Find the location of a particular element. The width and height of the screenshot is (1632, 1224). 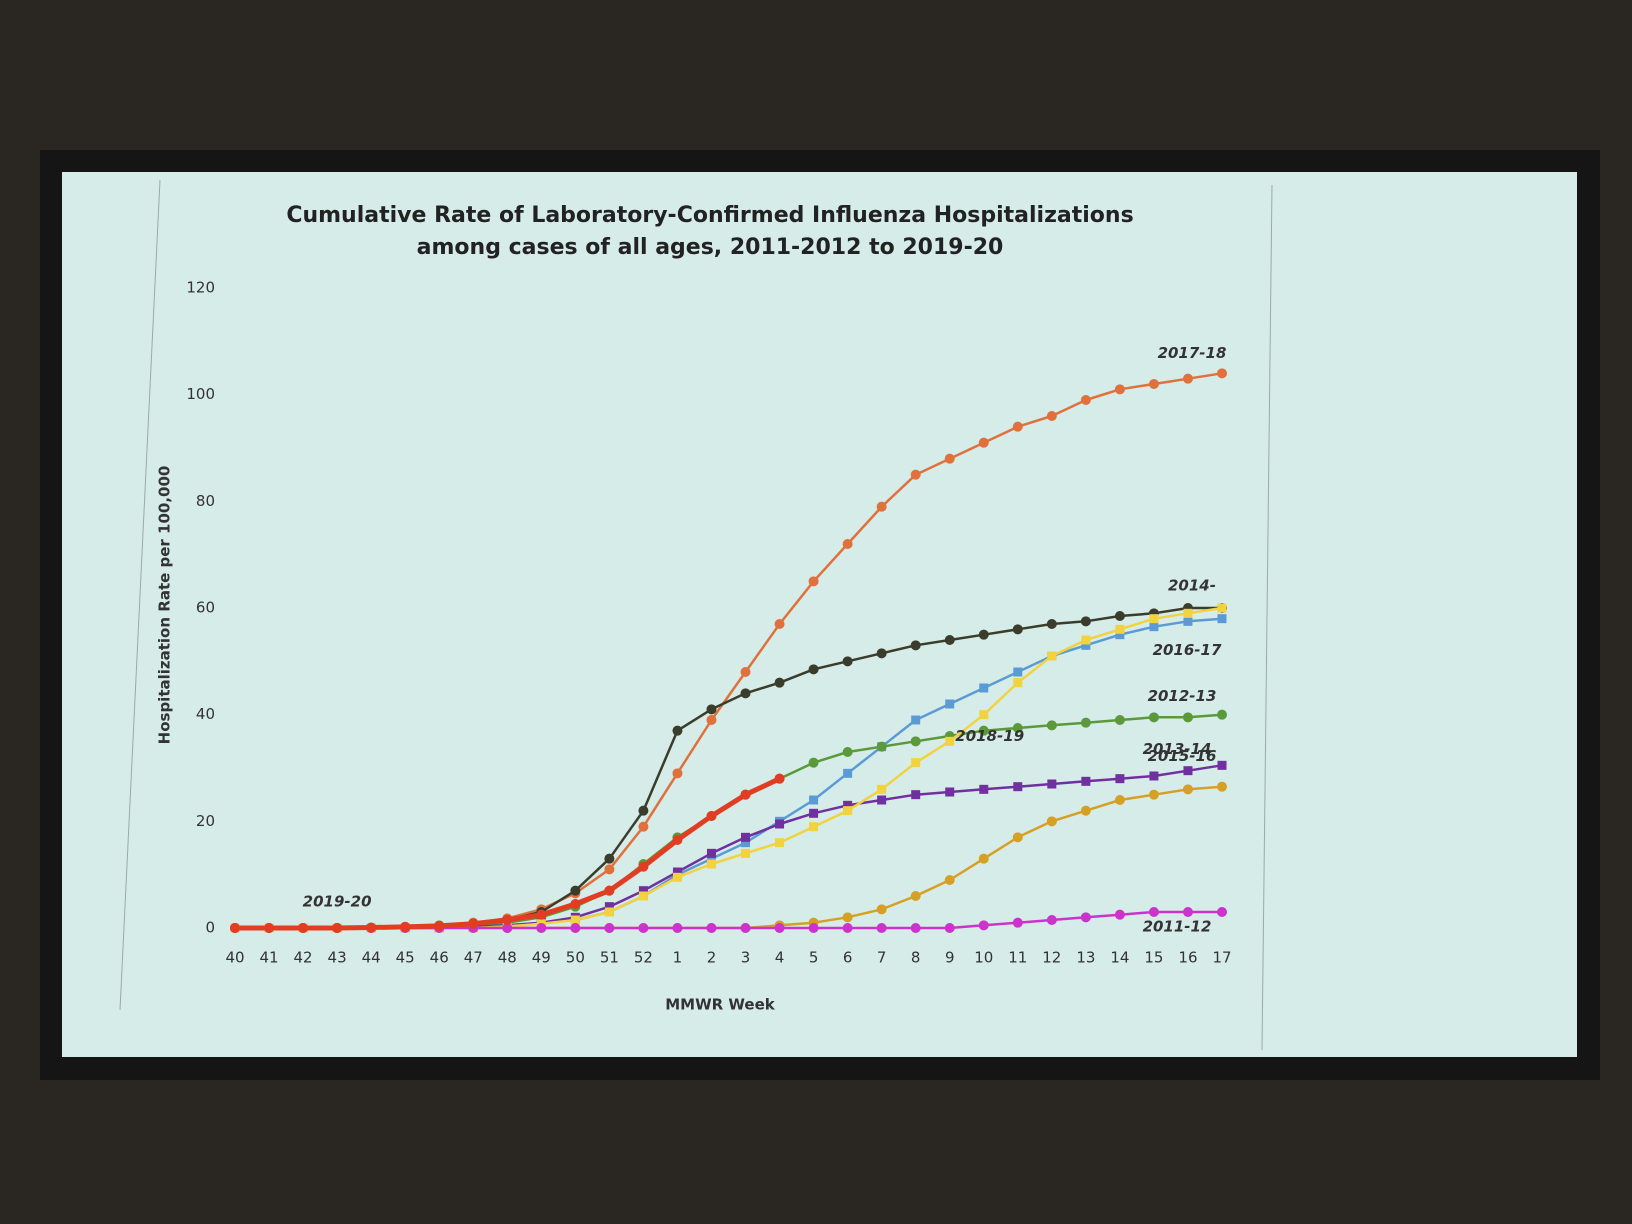

series-label: 2016-17 is located at coordinates (1187, 650).